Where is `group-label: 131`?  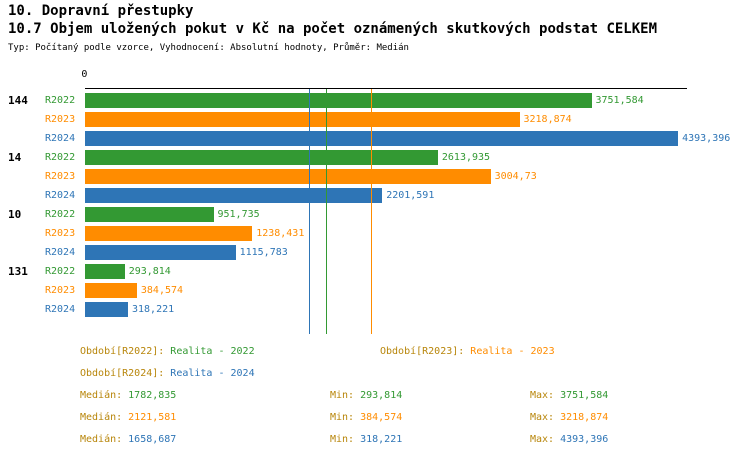 group-label: 131 is located at coordinates (18, 271).